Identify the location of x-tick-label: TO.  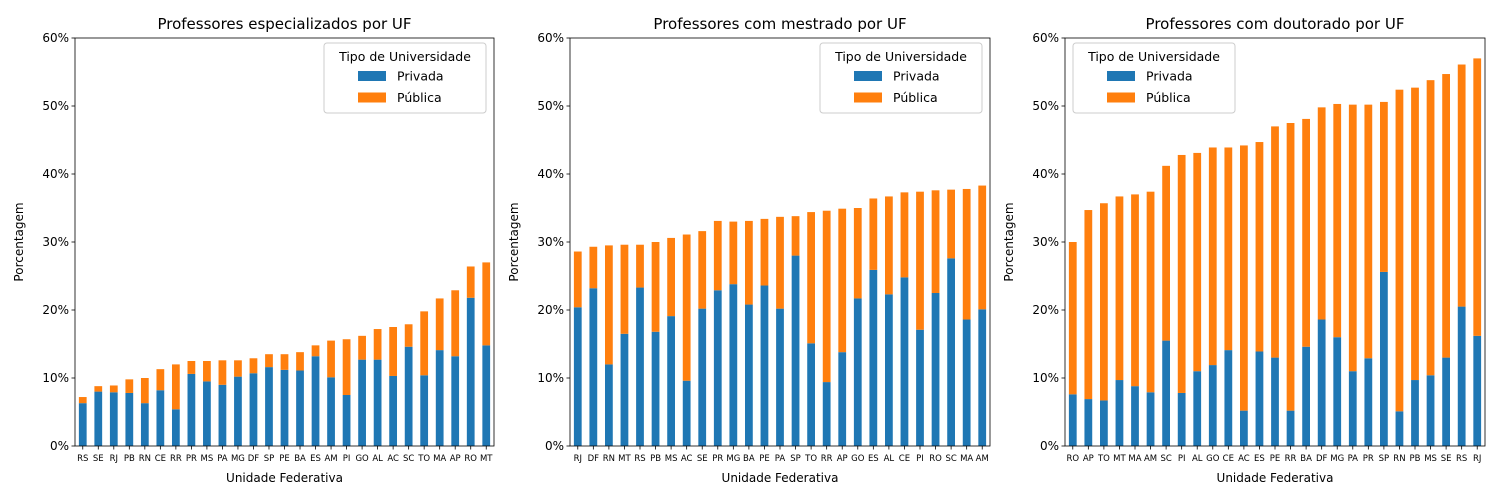
(810, 459).